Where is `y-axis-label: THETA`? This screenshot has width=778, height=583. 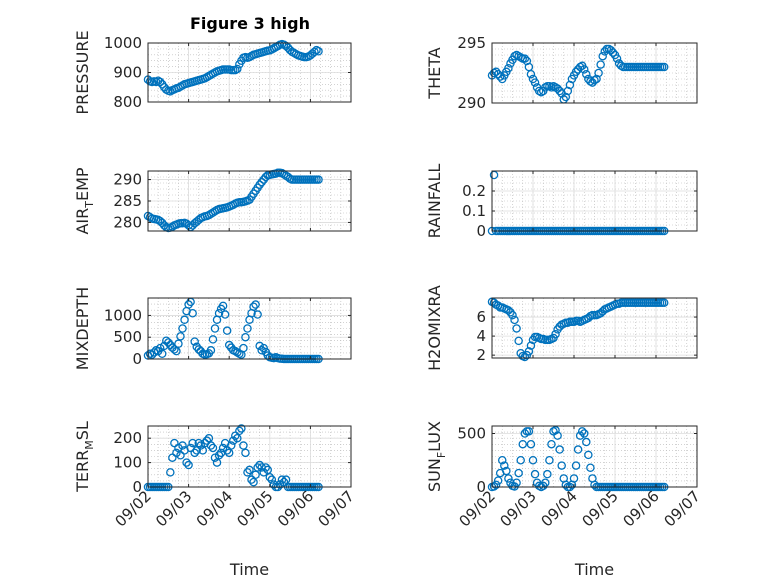 y-axis-label: THETA is located at coordinates (434, 73).